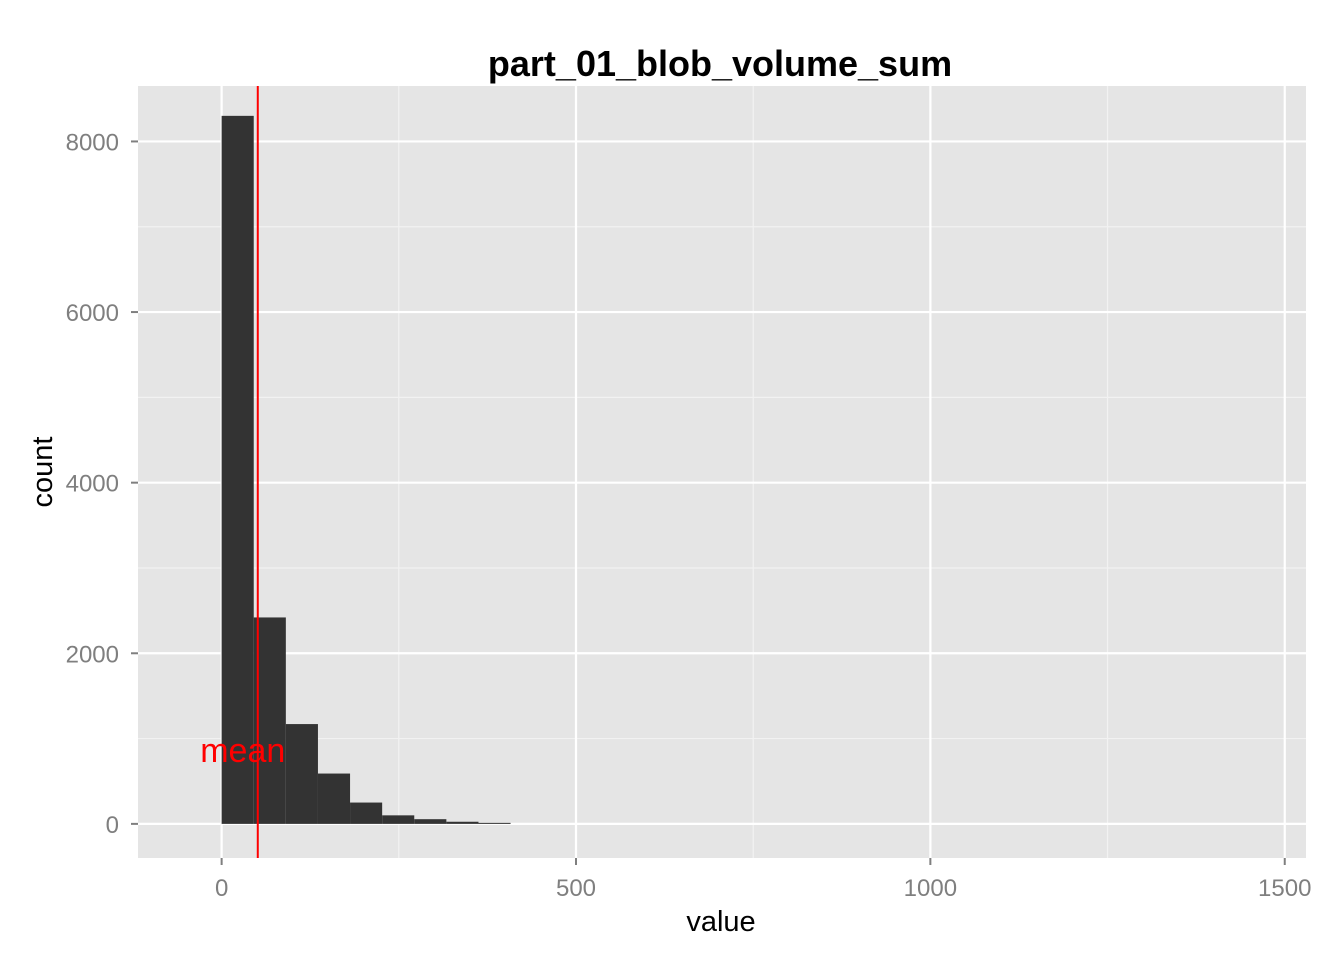 This screenshot has width=1344, height=960. What do you see at coordinates (930, 888) in the screenshot?
I see `x-tick-label: 1000` at bounding box center [930, 888].